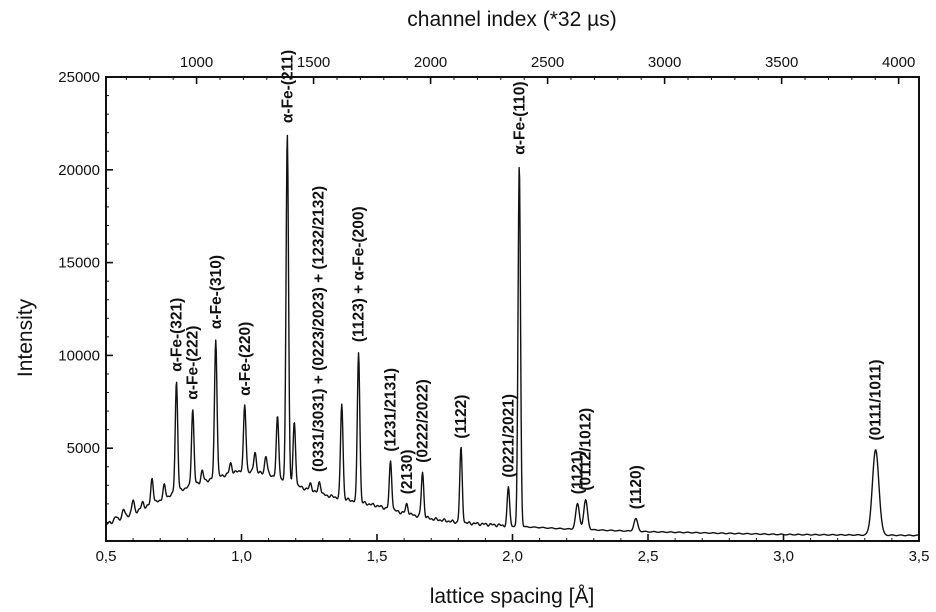 The height and width of the screenshot is (612, 936). Describe the element at coordinates (241, 556) in the screenshot. I see `x-tick-label: 1,0` at that location.